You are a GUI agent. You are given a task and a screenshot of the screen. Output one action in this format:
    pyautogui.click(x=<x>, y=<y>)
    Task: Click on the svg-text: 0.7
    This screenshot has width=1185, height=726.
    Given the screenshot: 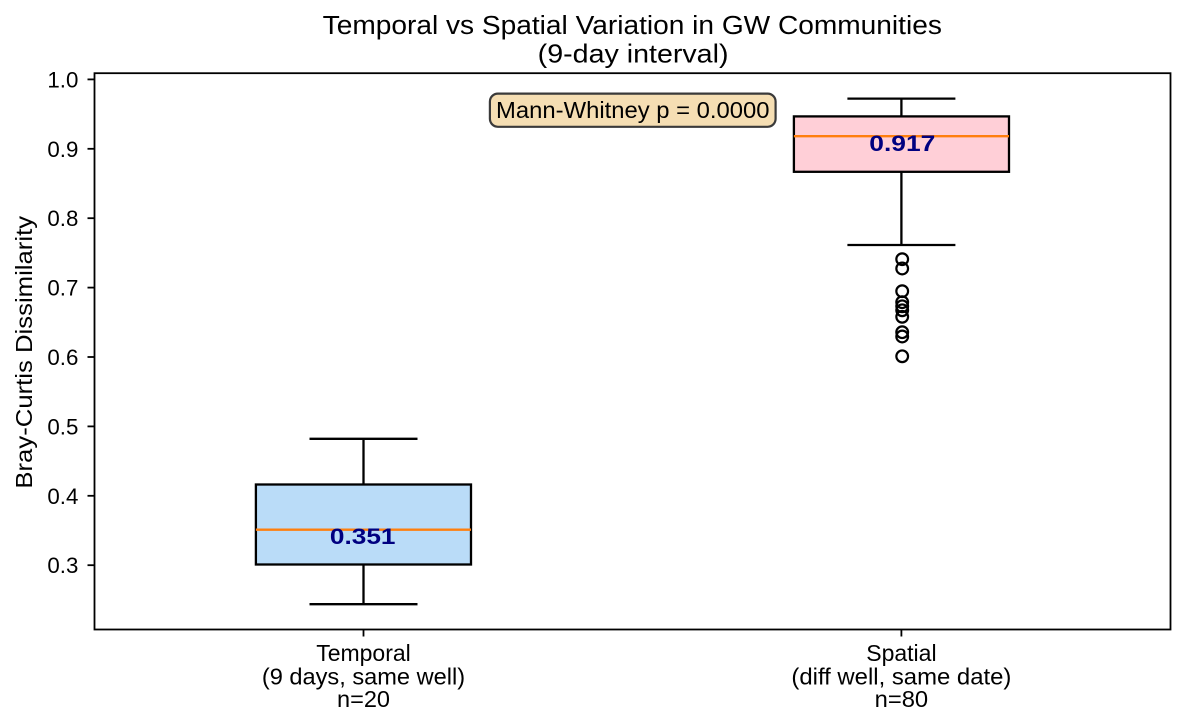 What is the action you would take?
    pyautogui.click(x=62, y=288)
    